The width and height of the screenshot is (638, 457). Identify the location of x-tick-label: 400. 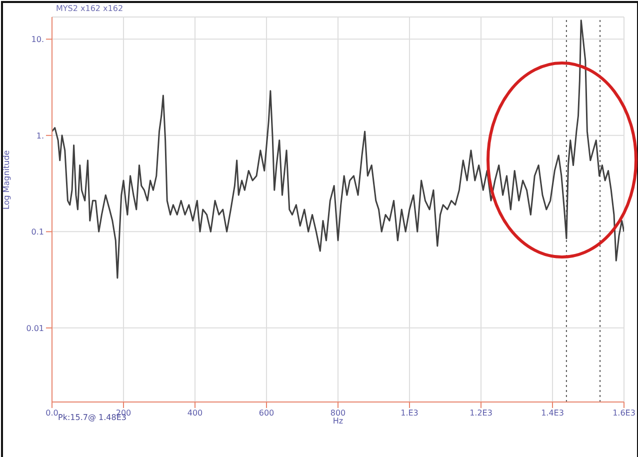
(195, 413).